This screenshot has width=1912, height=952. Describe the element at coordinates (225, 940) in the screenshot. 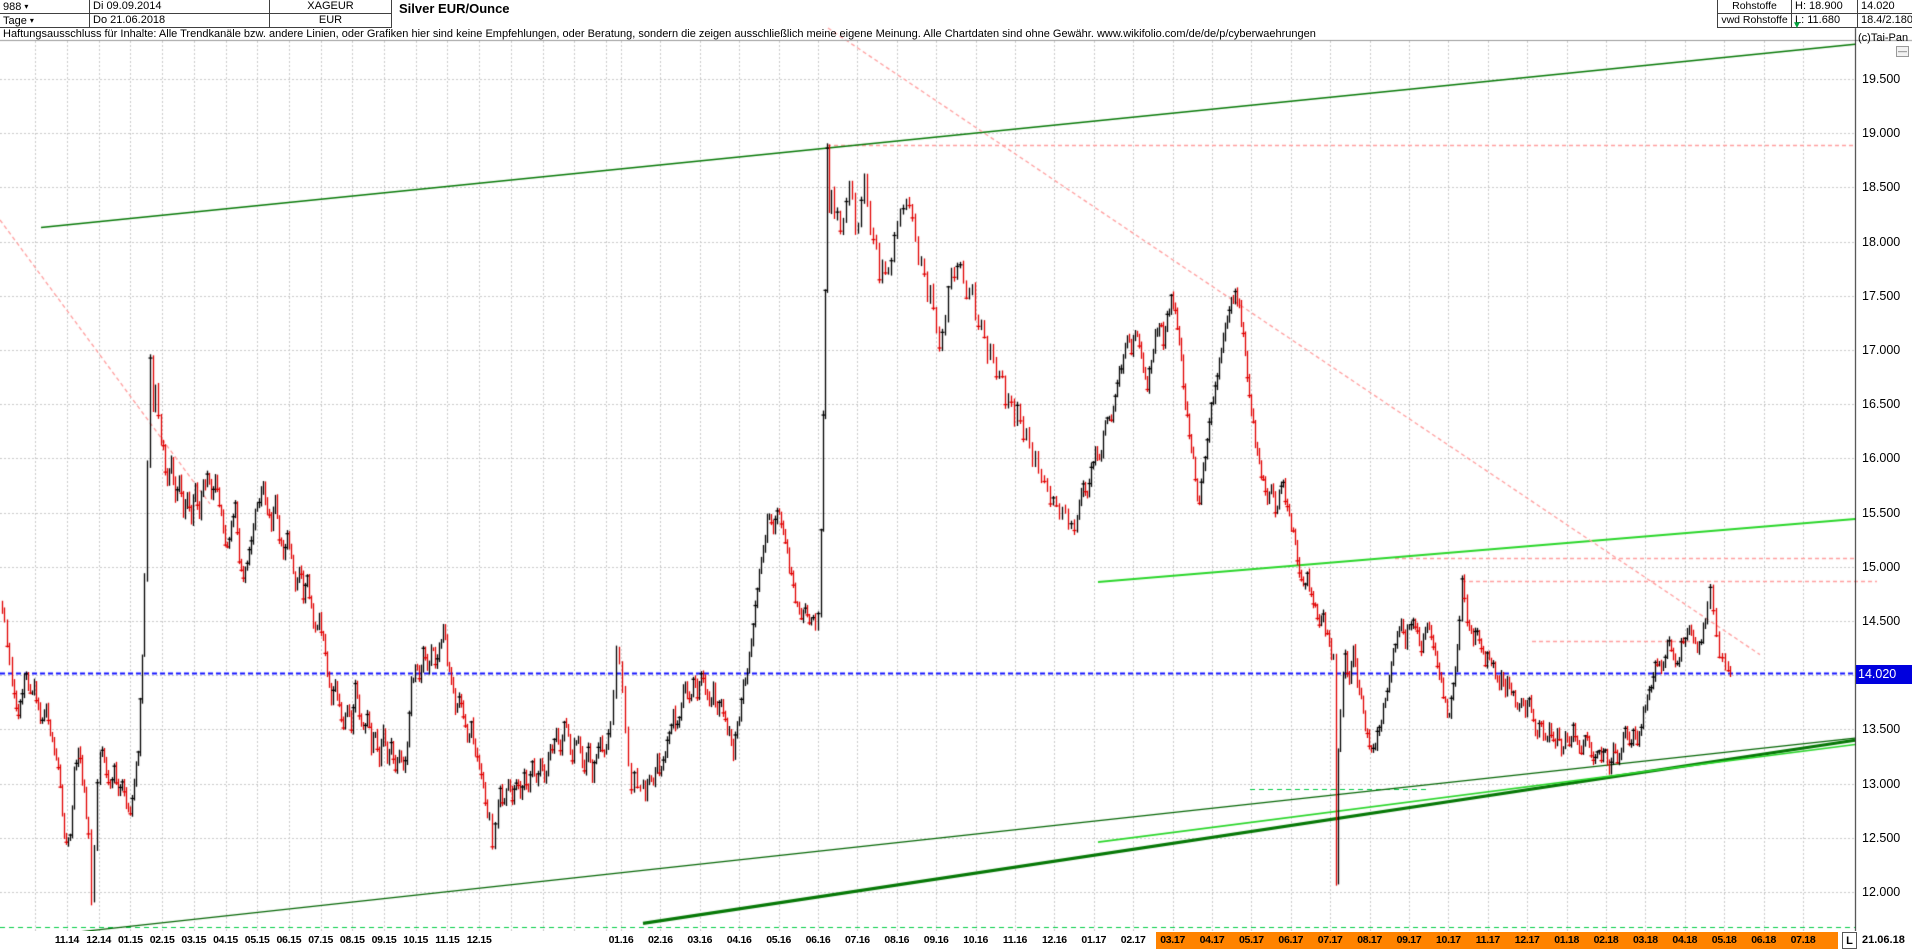

I see `time-axis-label: 04.15` at that location.